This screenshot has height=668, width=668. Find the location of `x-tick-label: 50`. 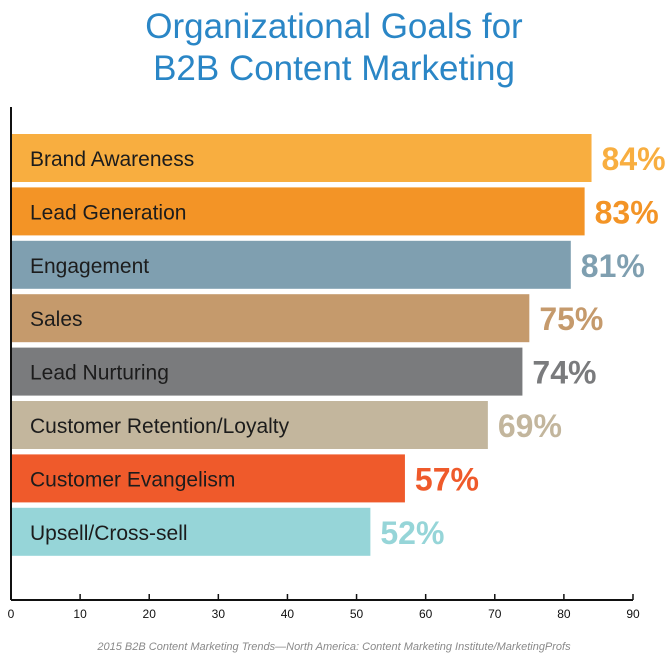

x-tick-label: 50 is located at coordinates (357, 614).